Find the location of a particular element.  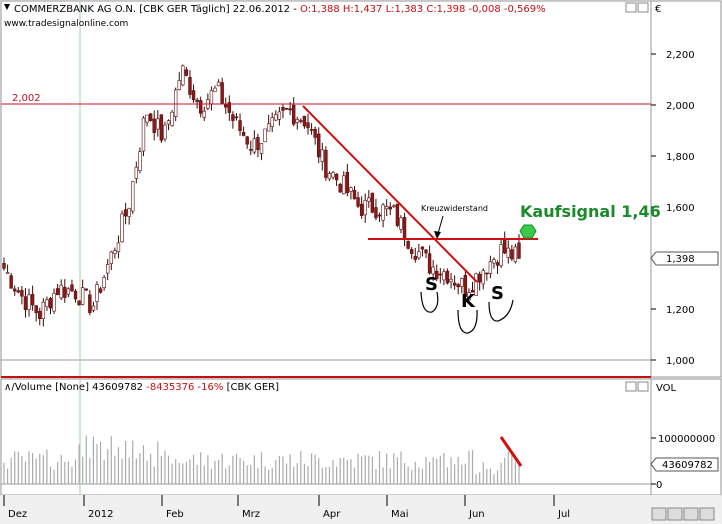

level-label: 2,002 is located at coordinates (26, 98).